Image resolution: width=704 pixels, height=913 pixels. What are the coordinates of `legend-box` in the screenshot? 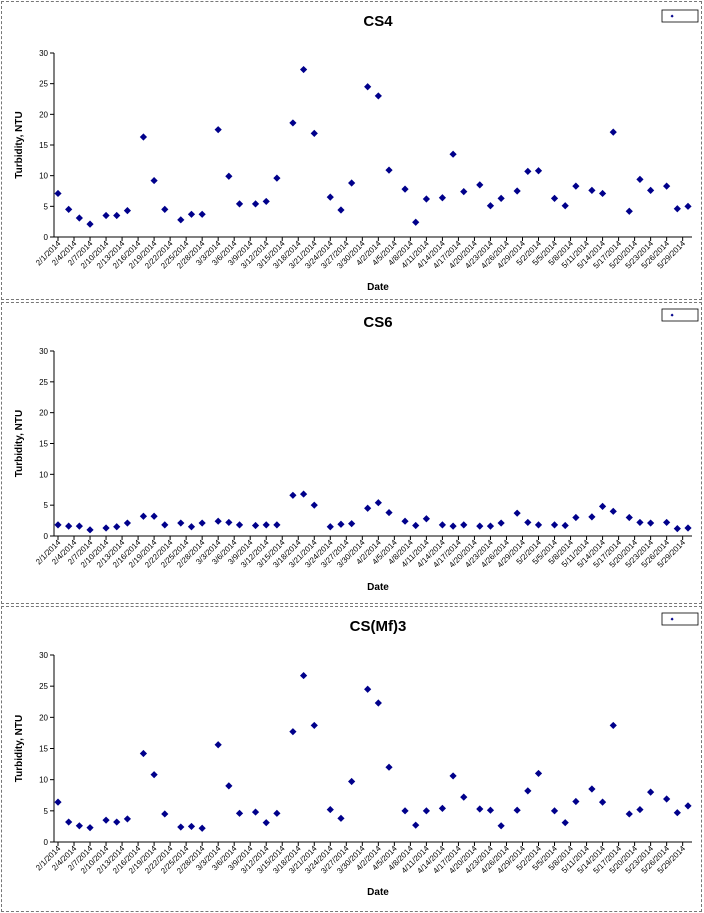 It's located at (680, 619).